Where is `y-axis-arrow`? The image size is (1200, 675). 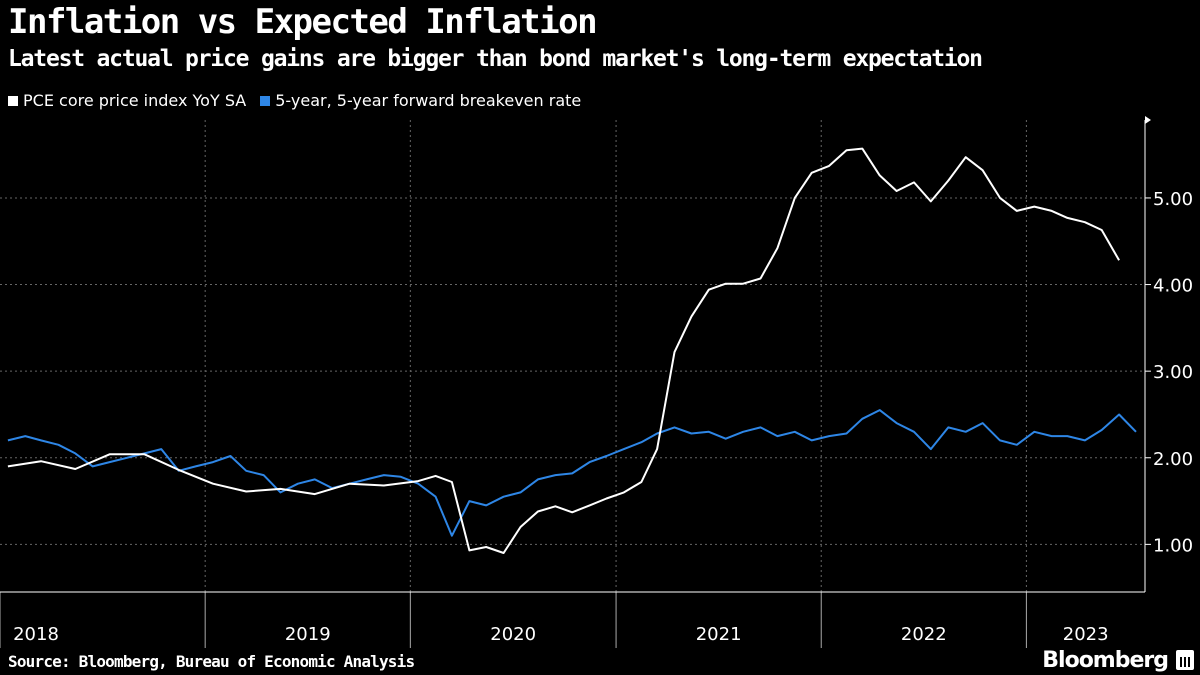
y-axis-arrow is located at coordinates (1148, 120).